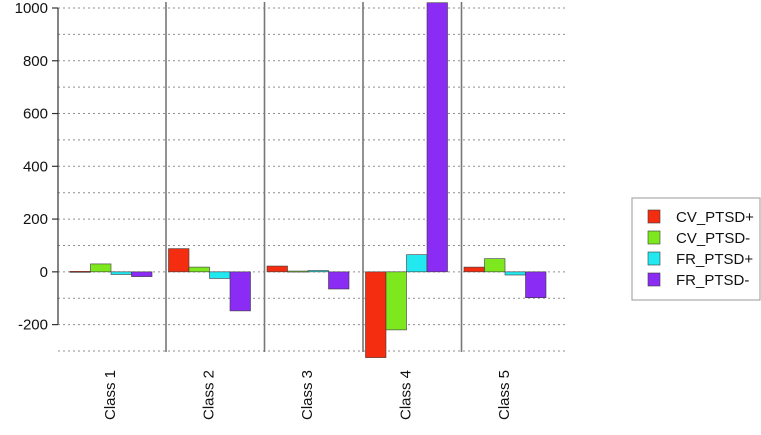  I want to click on y-tick-label: 200, so click(35, 219).